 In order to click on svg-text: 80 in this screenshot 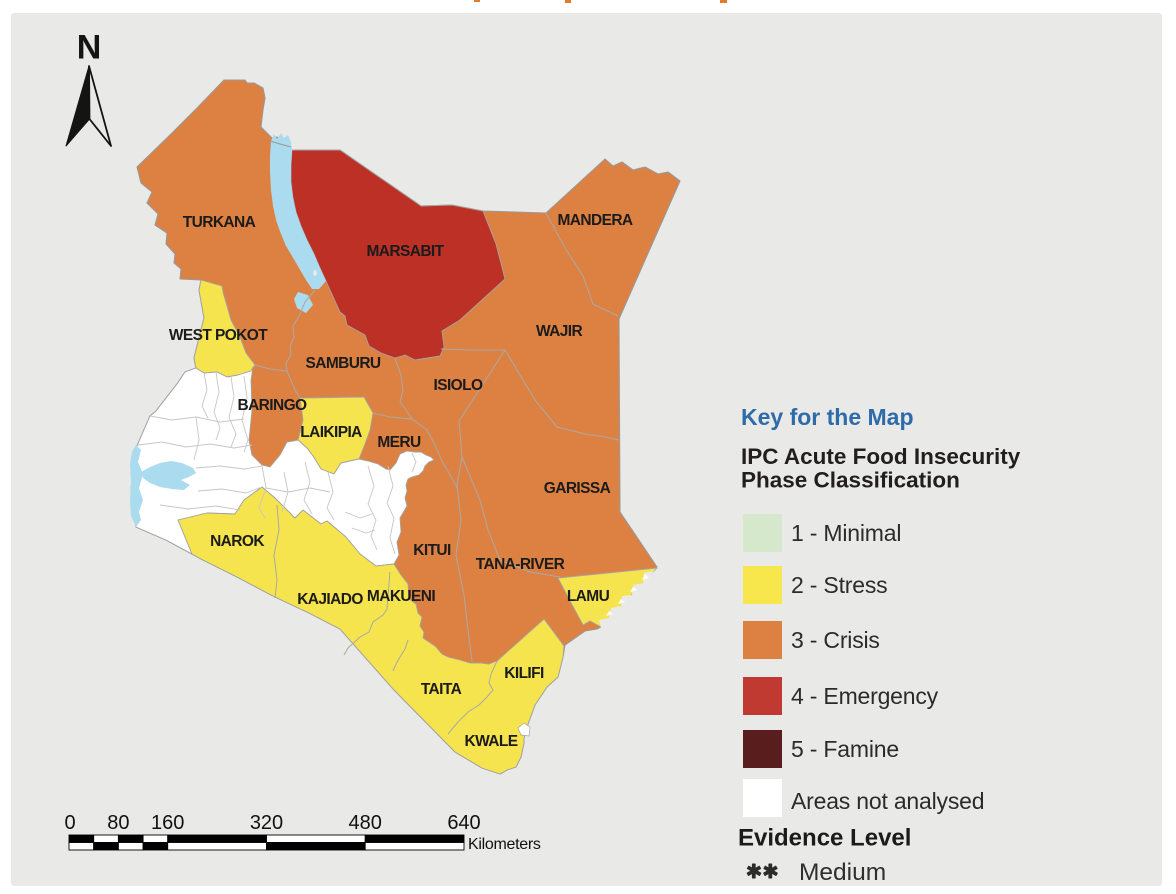, I will do `click(118, 823)`.